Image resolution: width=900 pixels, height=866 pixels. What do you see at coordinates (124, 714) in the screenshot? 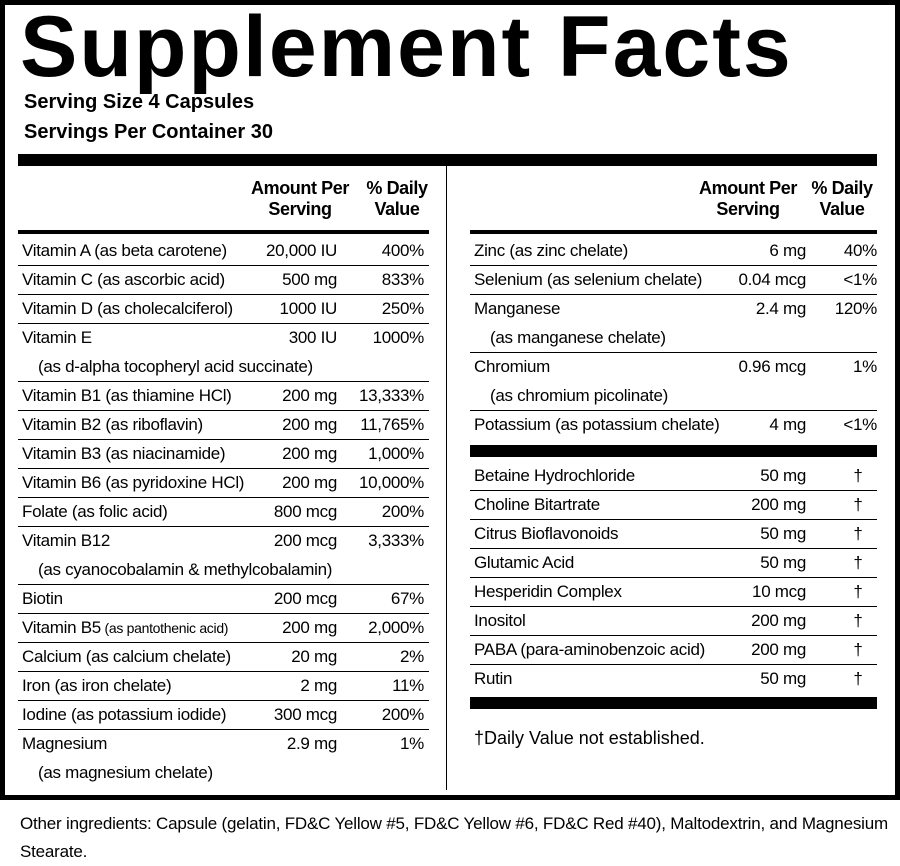
I see `item-name: Iodine (as potassium iodide)` at bounding box center [124, 714].